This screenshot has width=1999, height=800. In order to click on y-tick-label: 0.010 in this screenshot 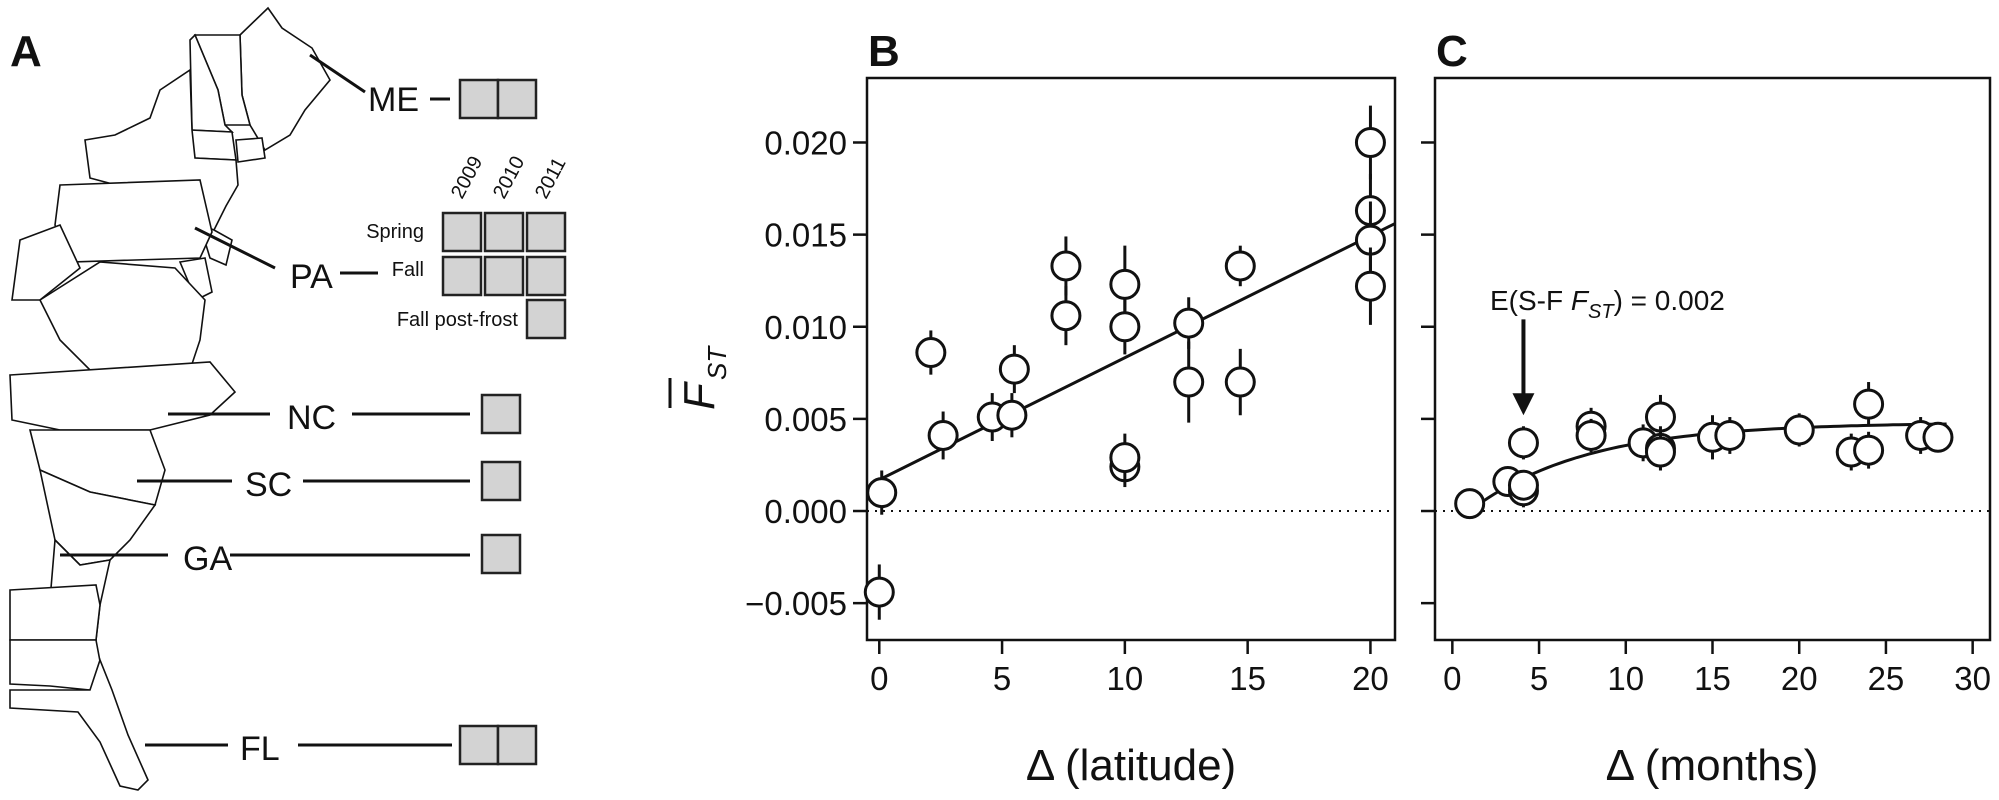, I will do `click(805, 327)`.